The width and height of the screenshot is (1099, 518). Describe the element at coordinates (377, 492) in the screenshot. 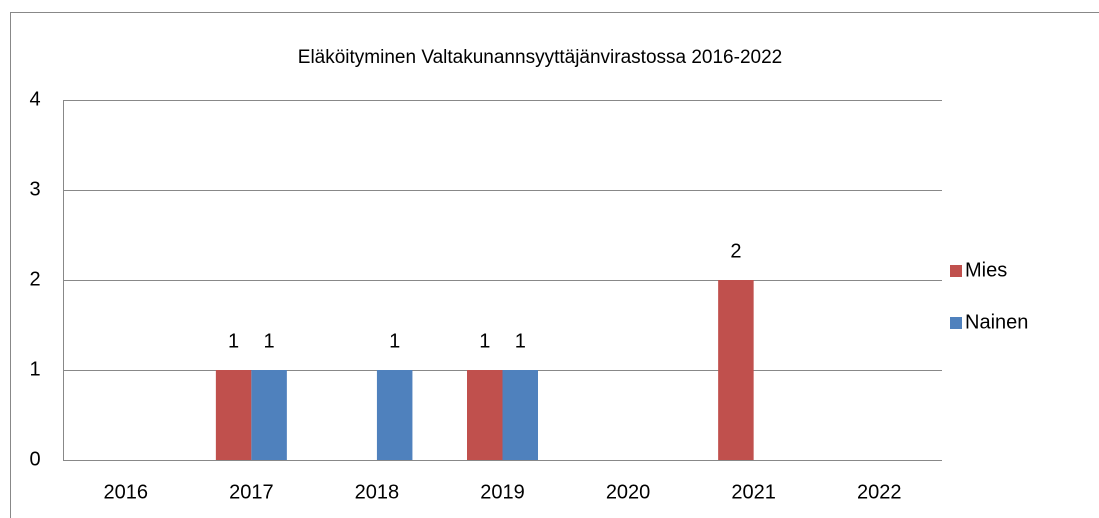

I see `x-tick-label: 2018` at that location.